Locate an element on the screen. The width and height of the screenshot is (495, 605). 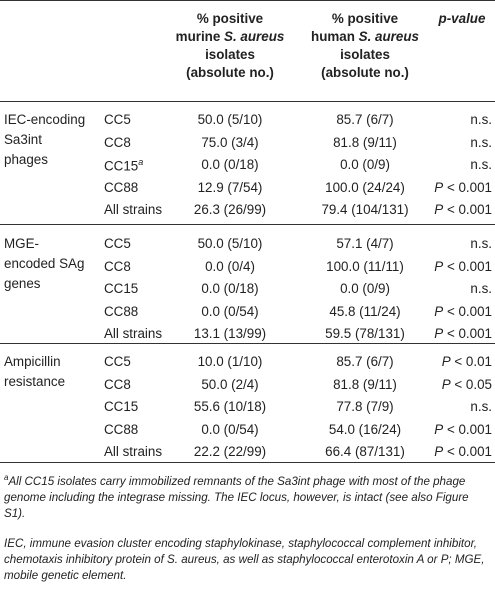
human-value: 54.0 (16/24) is located at coordinates (365, 429).